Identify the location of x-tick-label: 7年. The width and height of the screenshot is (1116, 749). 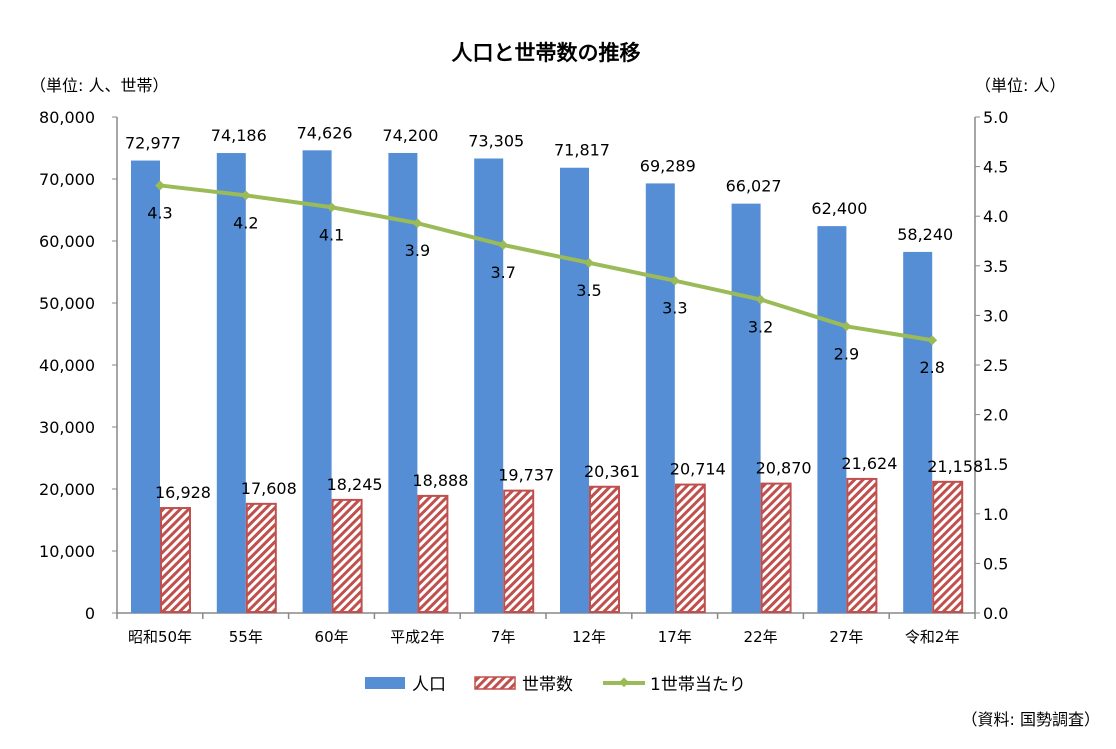
(503, 637).